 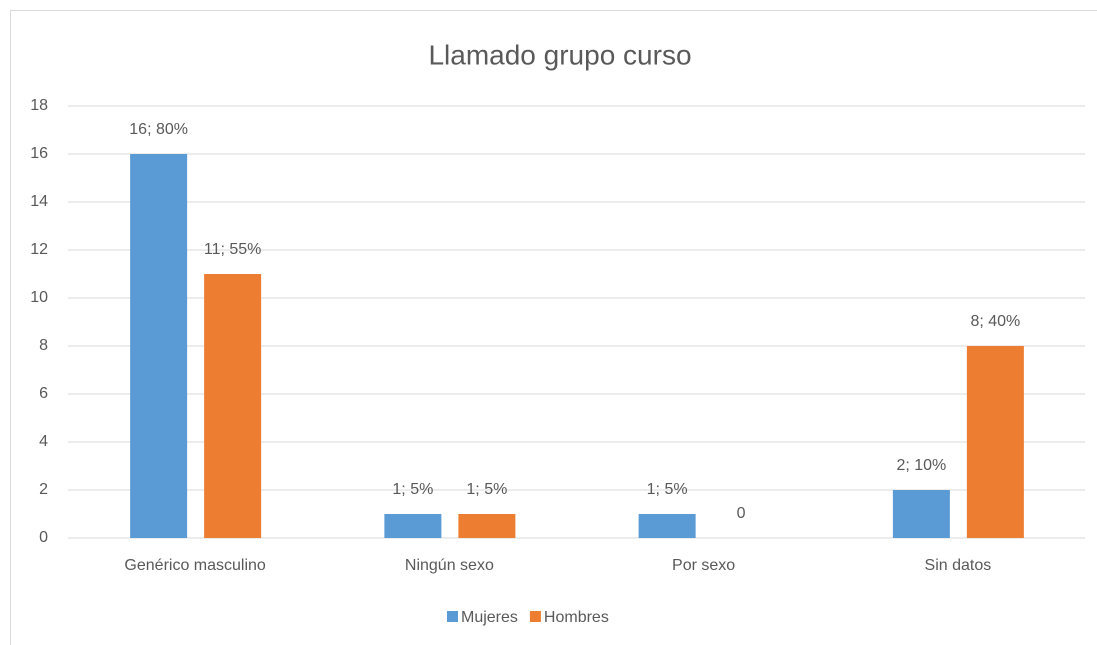 What do you see at coordinates (195, 565) in the screenshot?
I see `x-tick-label: Genérico masculino` at bounding box center [195, 565].